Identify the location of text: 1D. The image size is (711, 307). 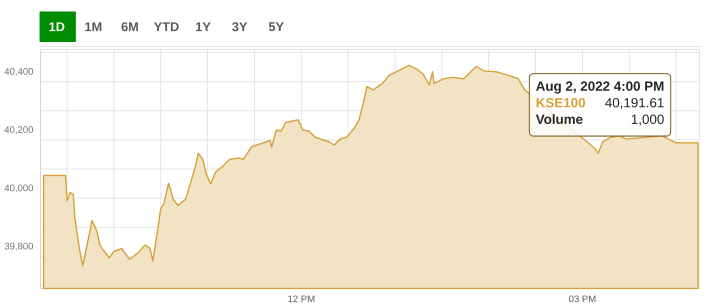
(56, 27).